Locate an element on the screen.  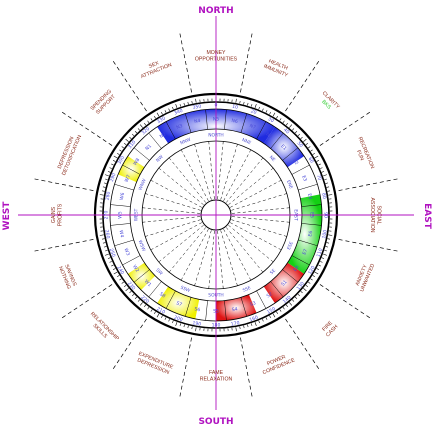
band-label: E8 is located at coordinates (296, 269).